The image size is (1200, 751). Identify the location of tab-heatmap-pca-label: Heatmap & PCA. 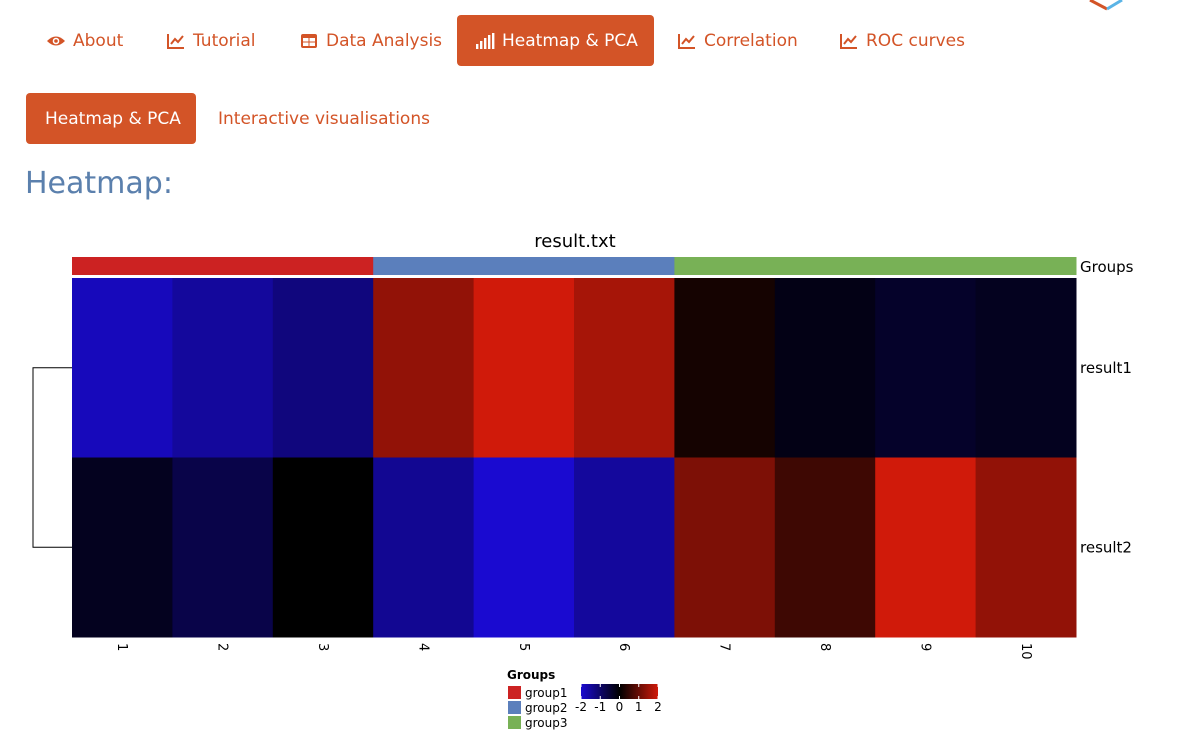
(570, 40).